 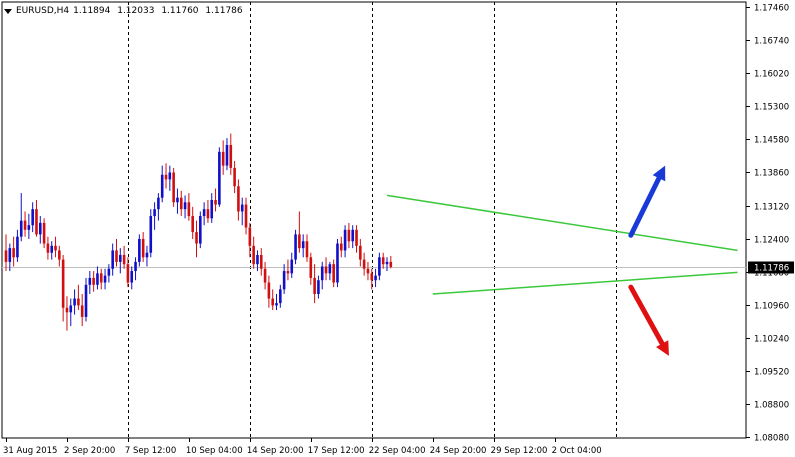 I want to click on arrow-down-icon, so click(x=648, y=320).